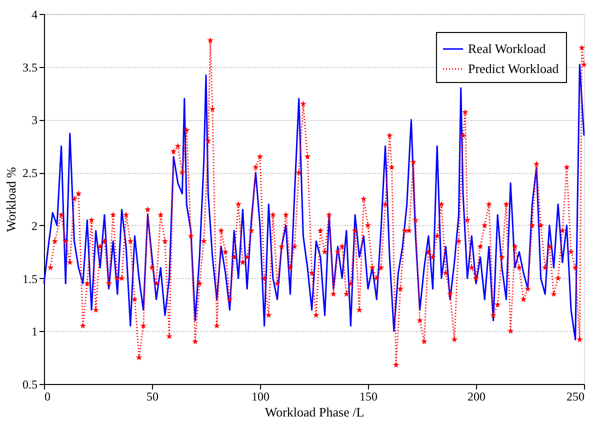 The image size is (616, 428). I want to click on y-tick-label: 0.5, so click(30, 385).